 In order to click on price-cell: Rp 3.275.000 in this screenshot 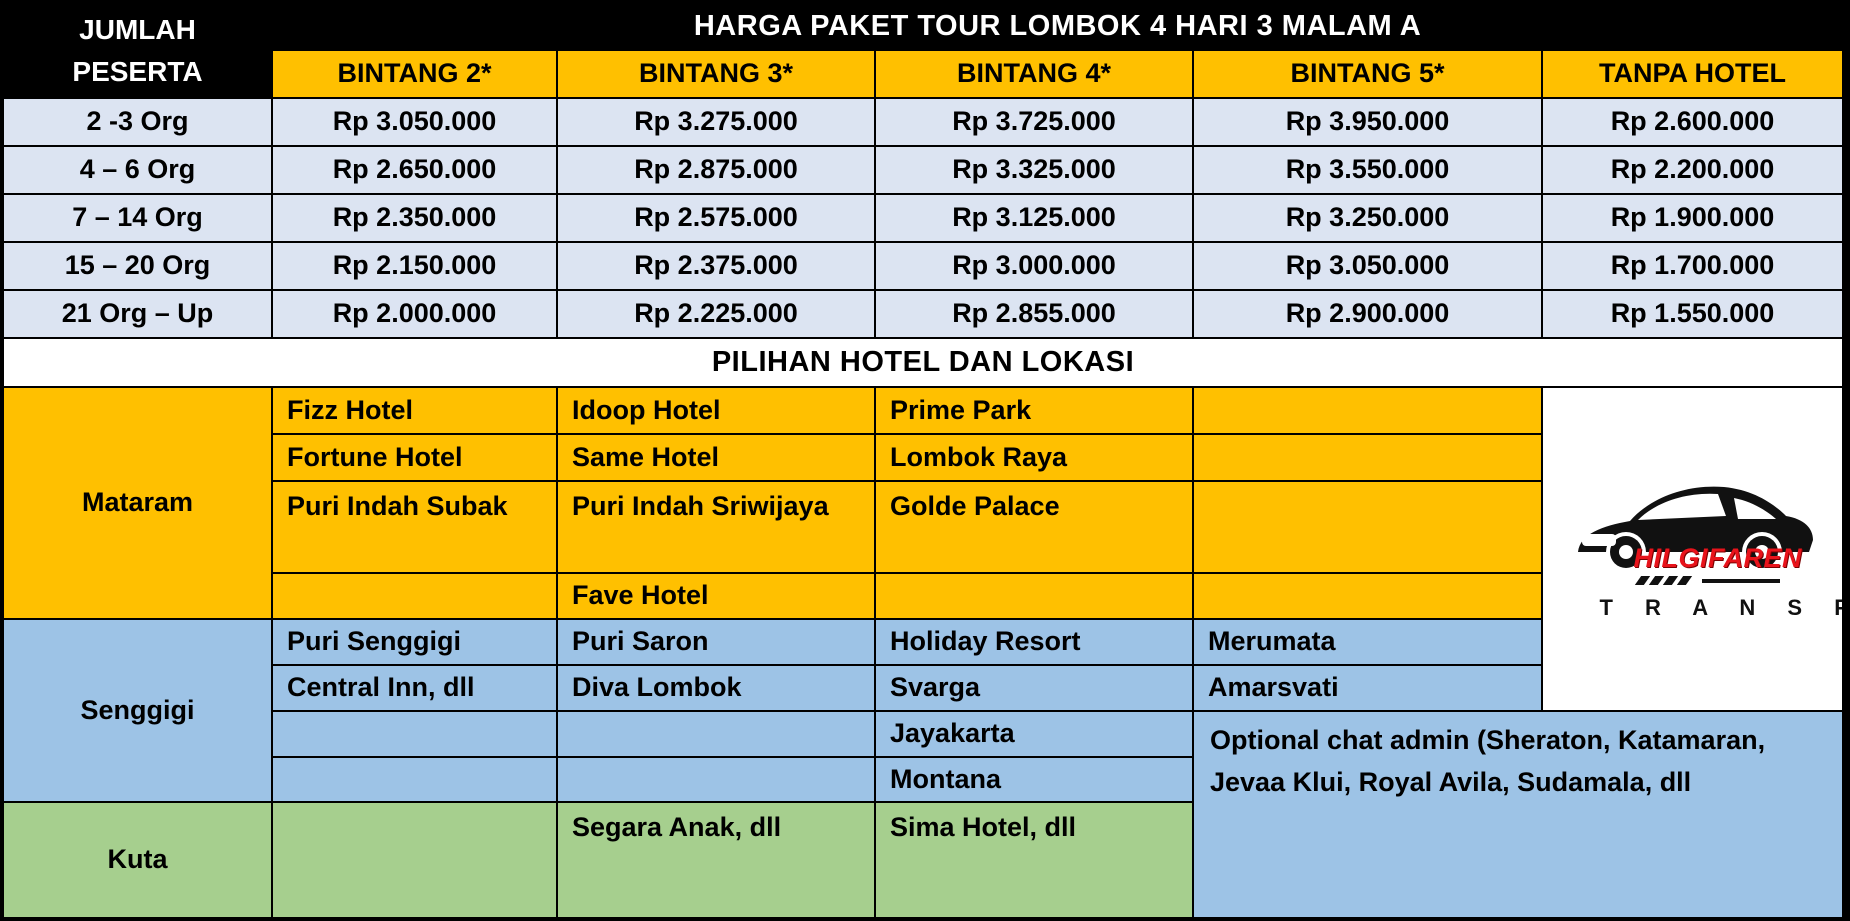, I will do `click(716, 122)`.